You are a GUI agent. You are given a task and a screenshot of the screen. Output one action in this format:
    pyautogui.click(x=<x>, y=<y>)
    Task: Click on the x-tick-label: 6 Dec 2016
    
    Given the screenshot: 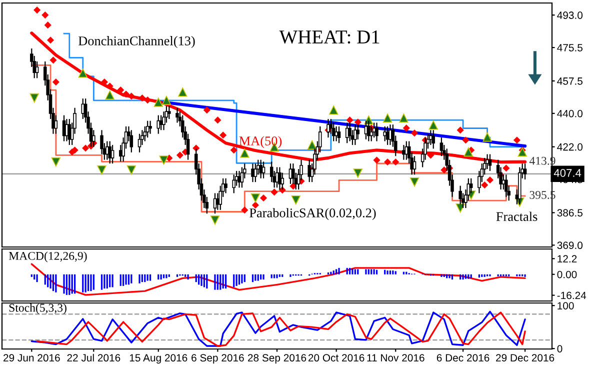 What is the action you would take?
    pyautogui.click(x=463, y=358)
    